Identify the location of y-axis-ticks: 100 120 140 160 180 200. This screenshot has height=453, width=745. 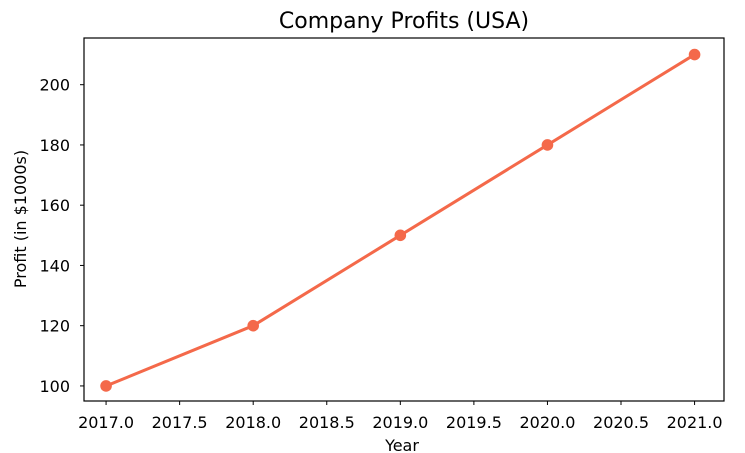
(61, 236).